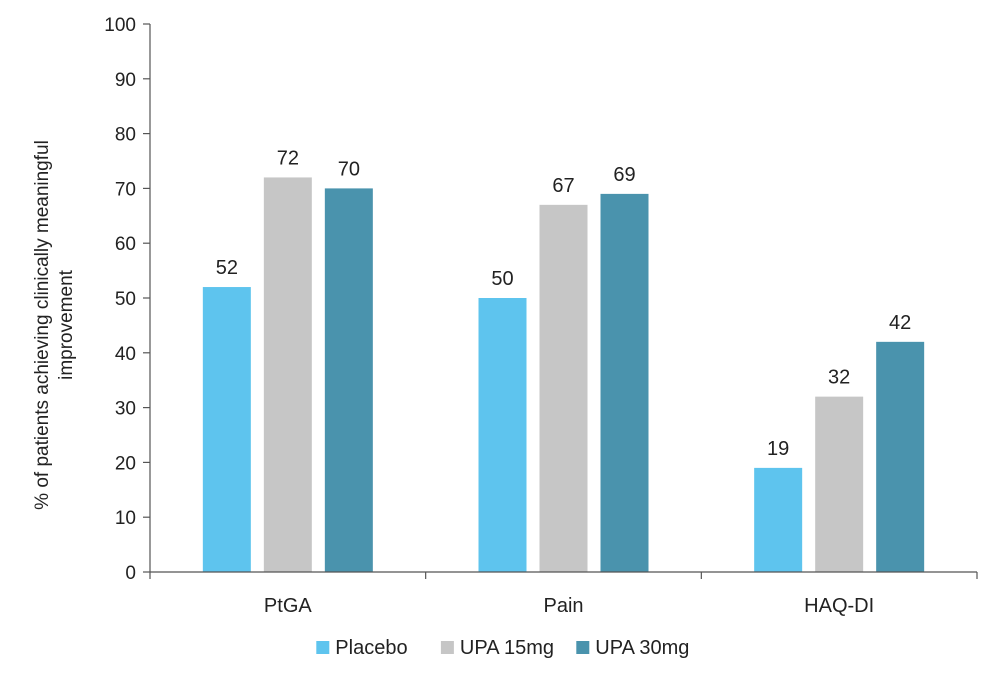 Image resolution: width=1000 pixels, height=684 pixels. What do you see at coordinates (778, 449) in the screenshot?
I see `data-label: 19` at bounding box center [778, 449].